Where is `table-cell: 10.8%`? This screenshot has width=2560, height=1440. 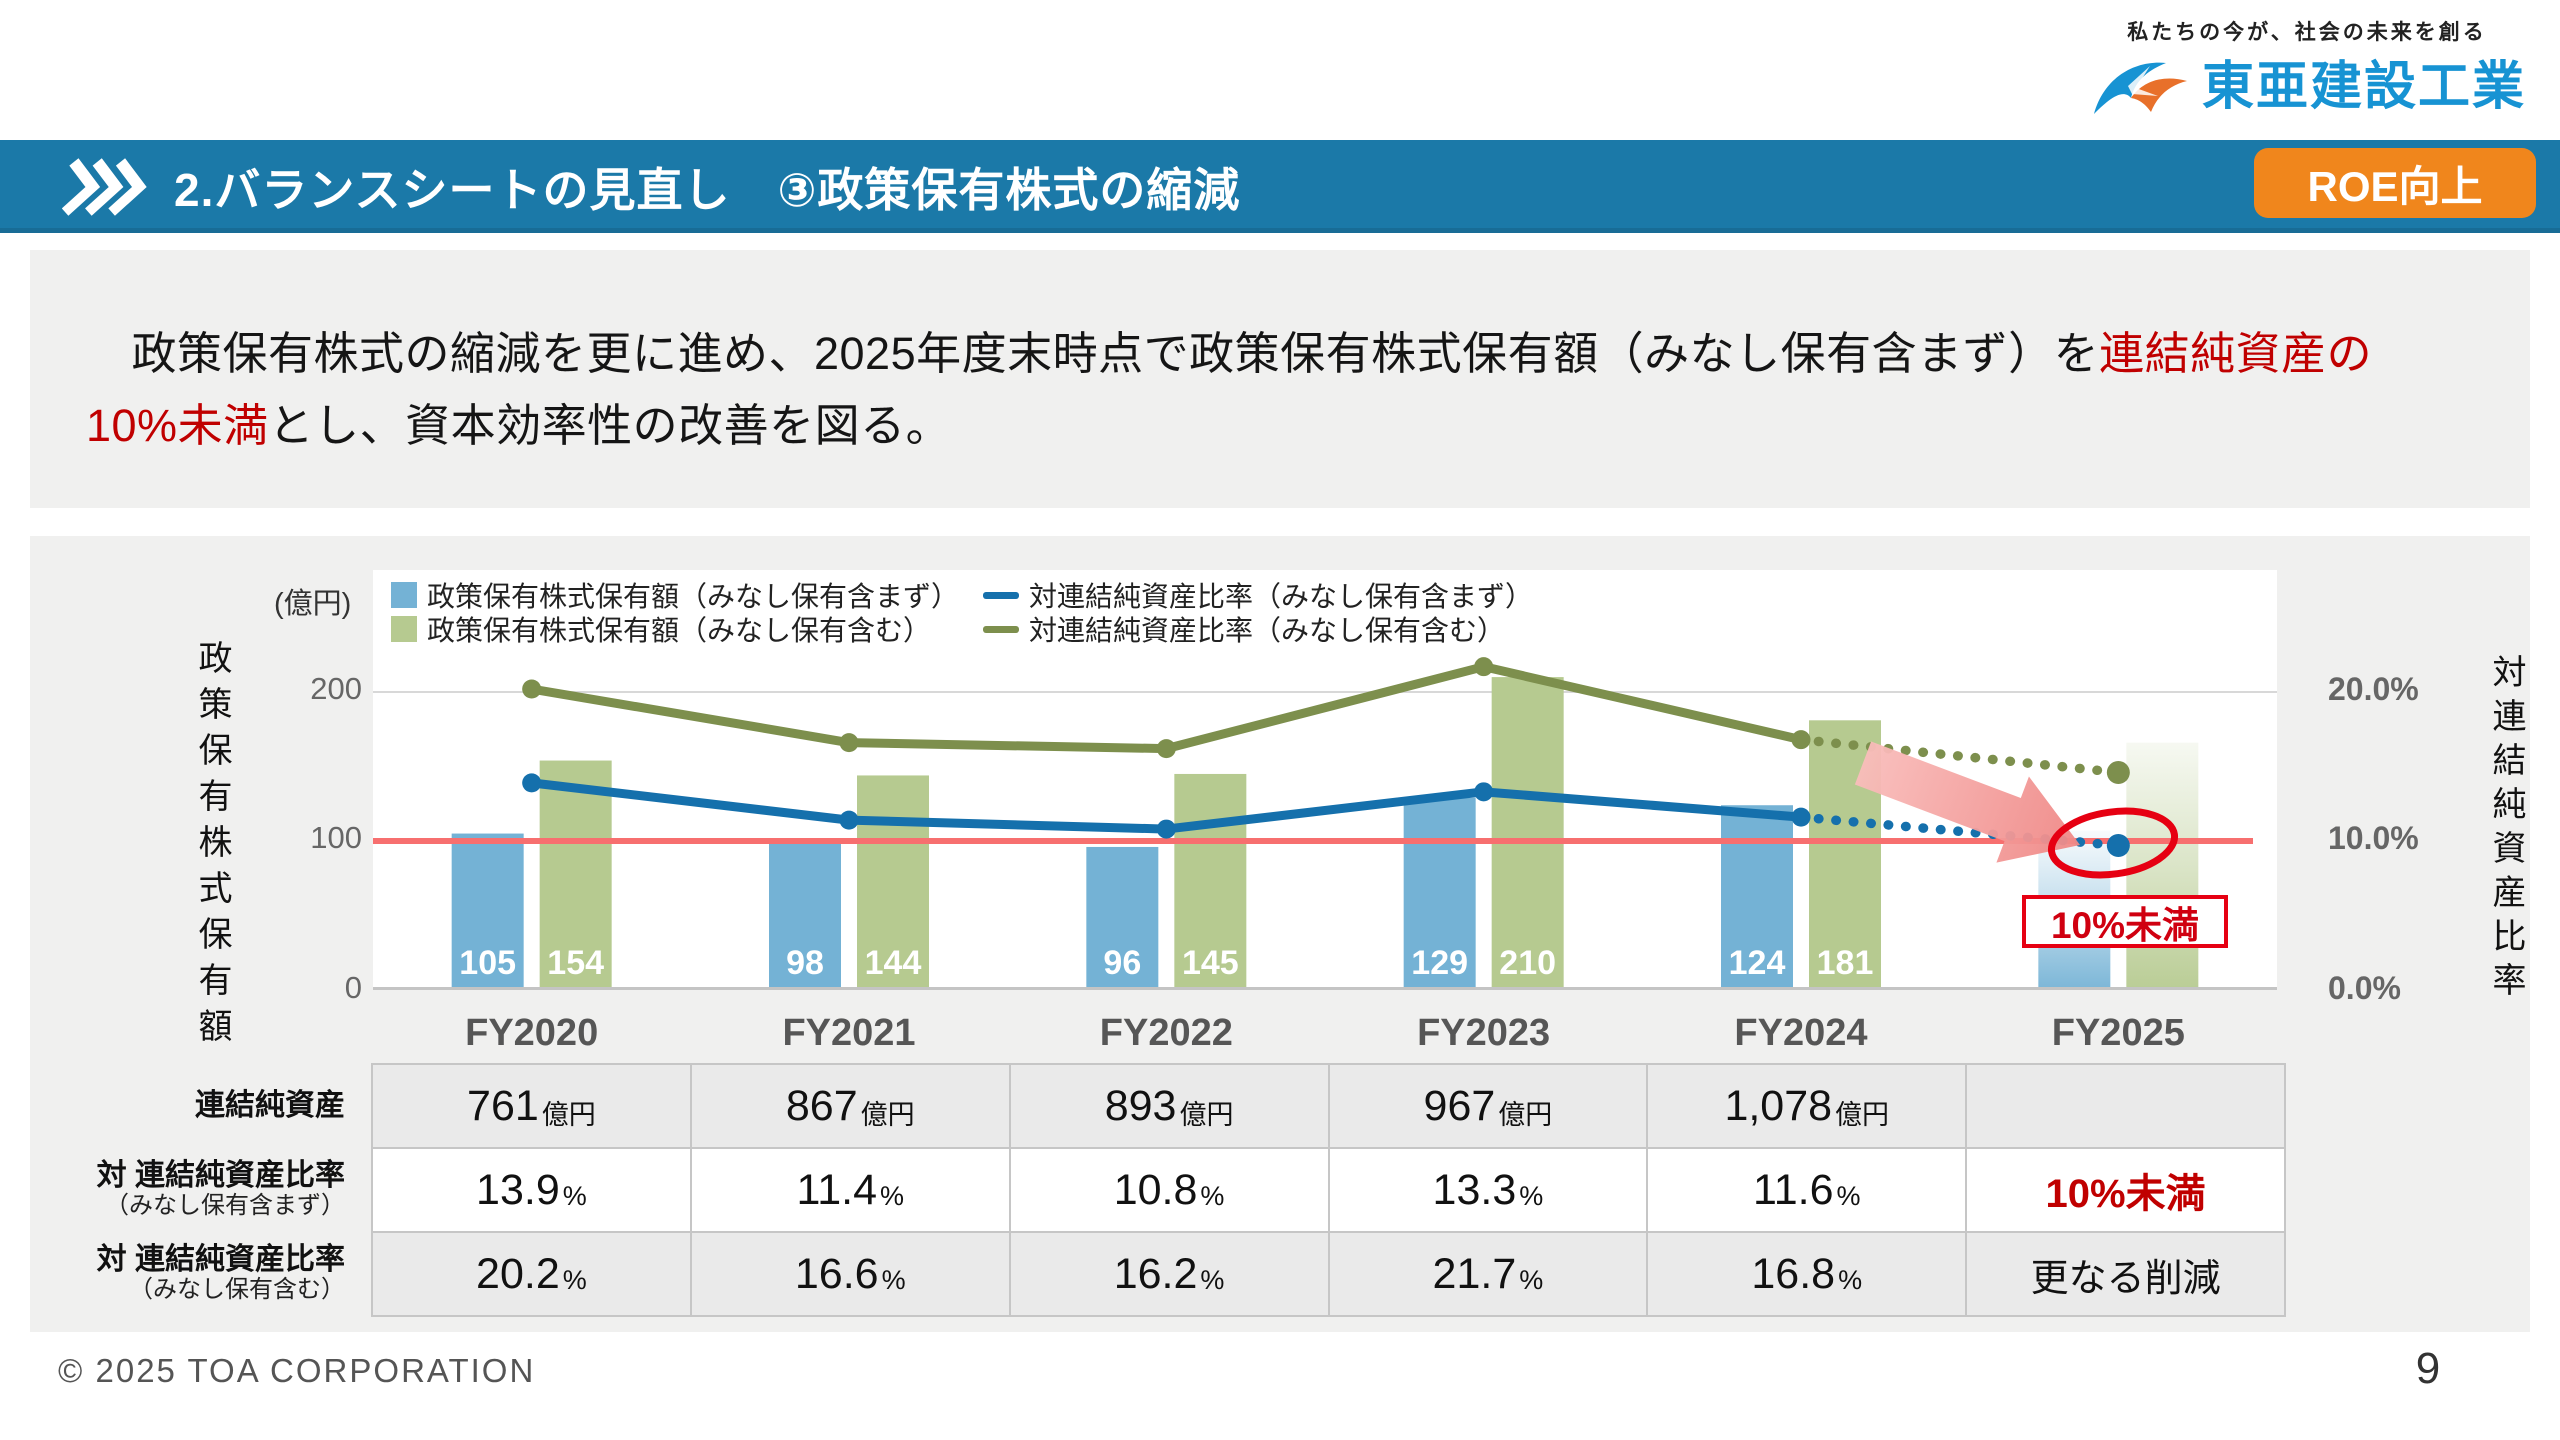
table-cell: 10.8% is located at coordinates (1170, 1191).